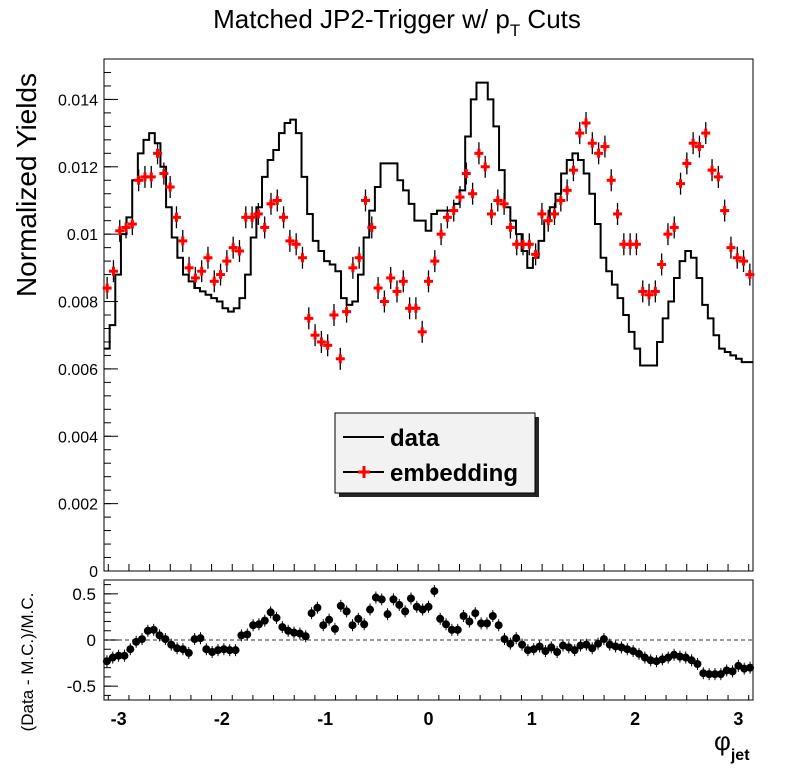 The height and width of the screenshot is (772, 796). What do you see at coordinates (532, 719) in the screenshot?
I see `x-tick-label: 1` at bounding box center [532, 719].